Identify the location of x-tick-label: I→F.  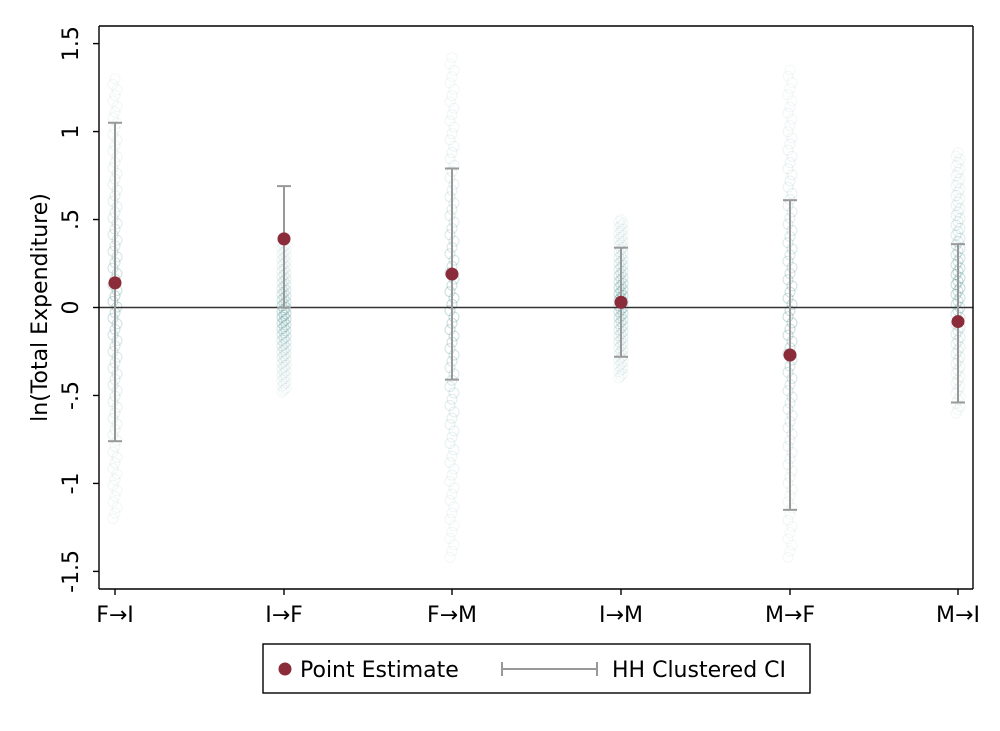
(284, 615).